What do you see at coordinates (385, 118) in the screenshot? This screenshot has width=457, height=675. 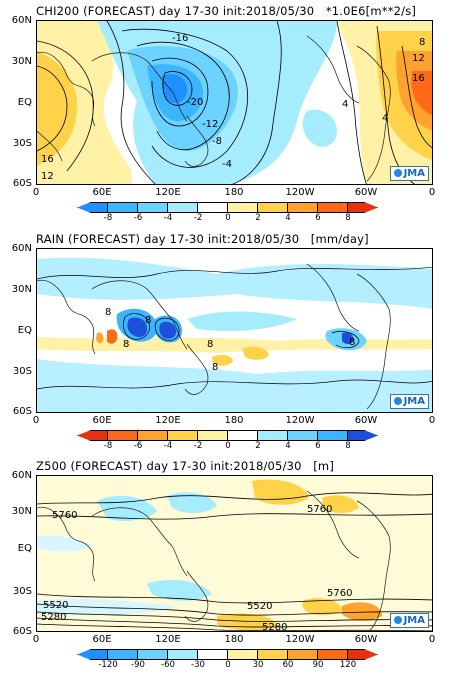 I see `chi200-contour-label: 4` at bounding box center [385, 118].